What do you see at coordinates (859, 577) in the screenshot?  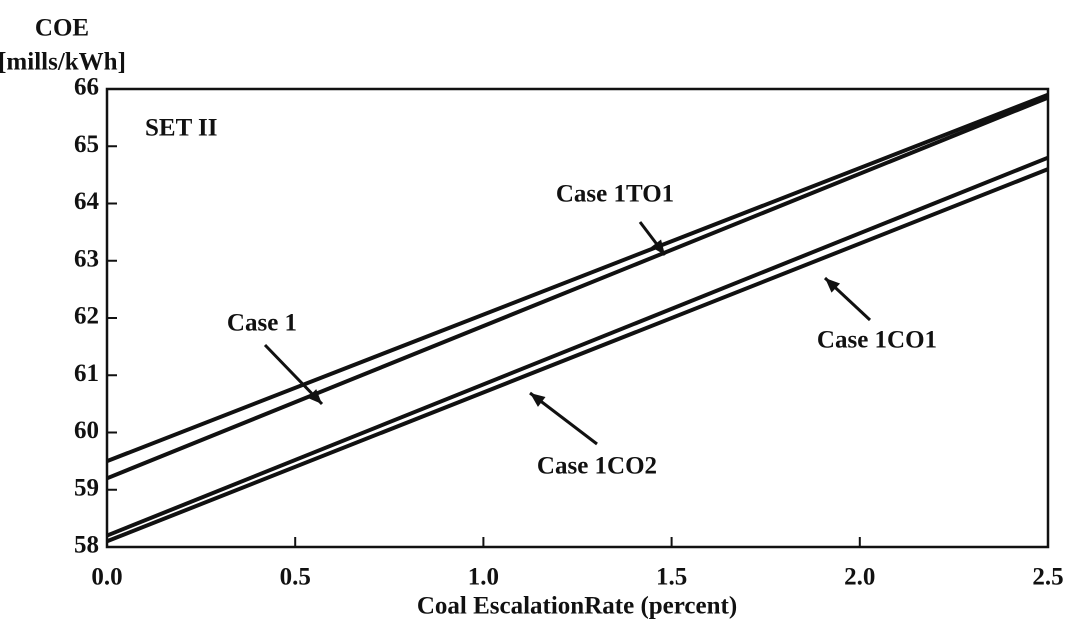 I see `x-tick-label: 2.0` at bounding box center [859, 577].